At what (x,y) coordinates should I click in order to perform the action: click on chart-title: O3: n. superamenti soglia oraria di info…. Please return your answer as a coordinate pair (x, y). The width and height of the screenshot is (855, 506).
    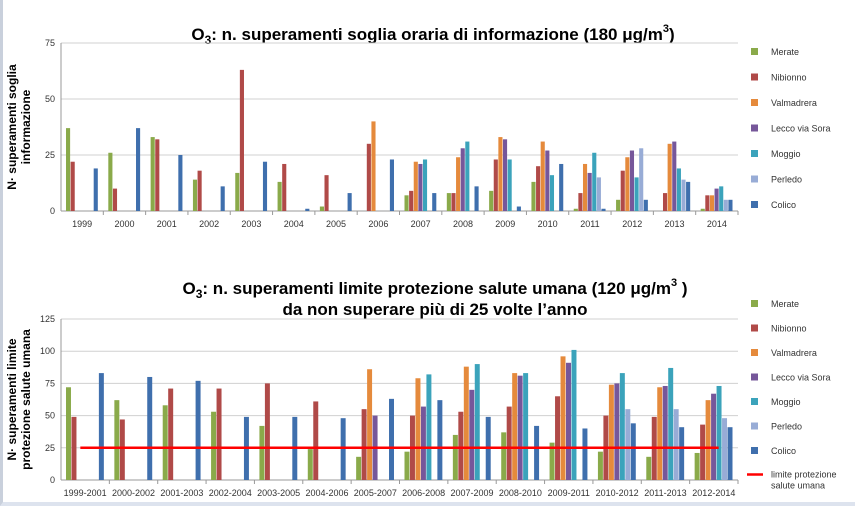
    Looking at the image, I should click on (432, 35).